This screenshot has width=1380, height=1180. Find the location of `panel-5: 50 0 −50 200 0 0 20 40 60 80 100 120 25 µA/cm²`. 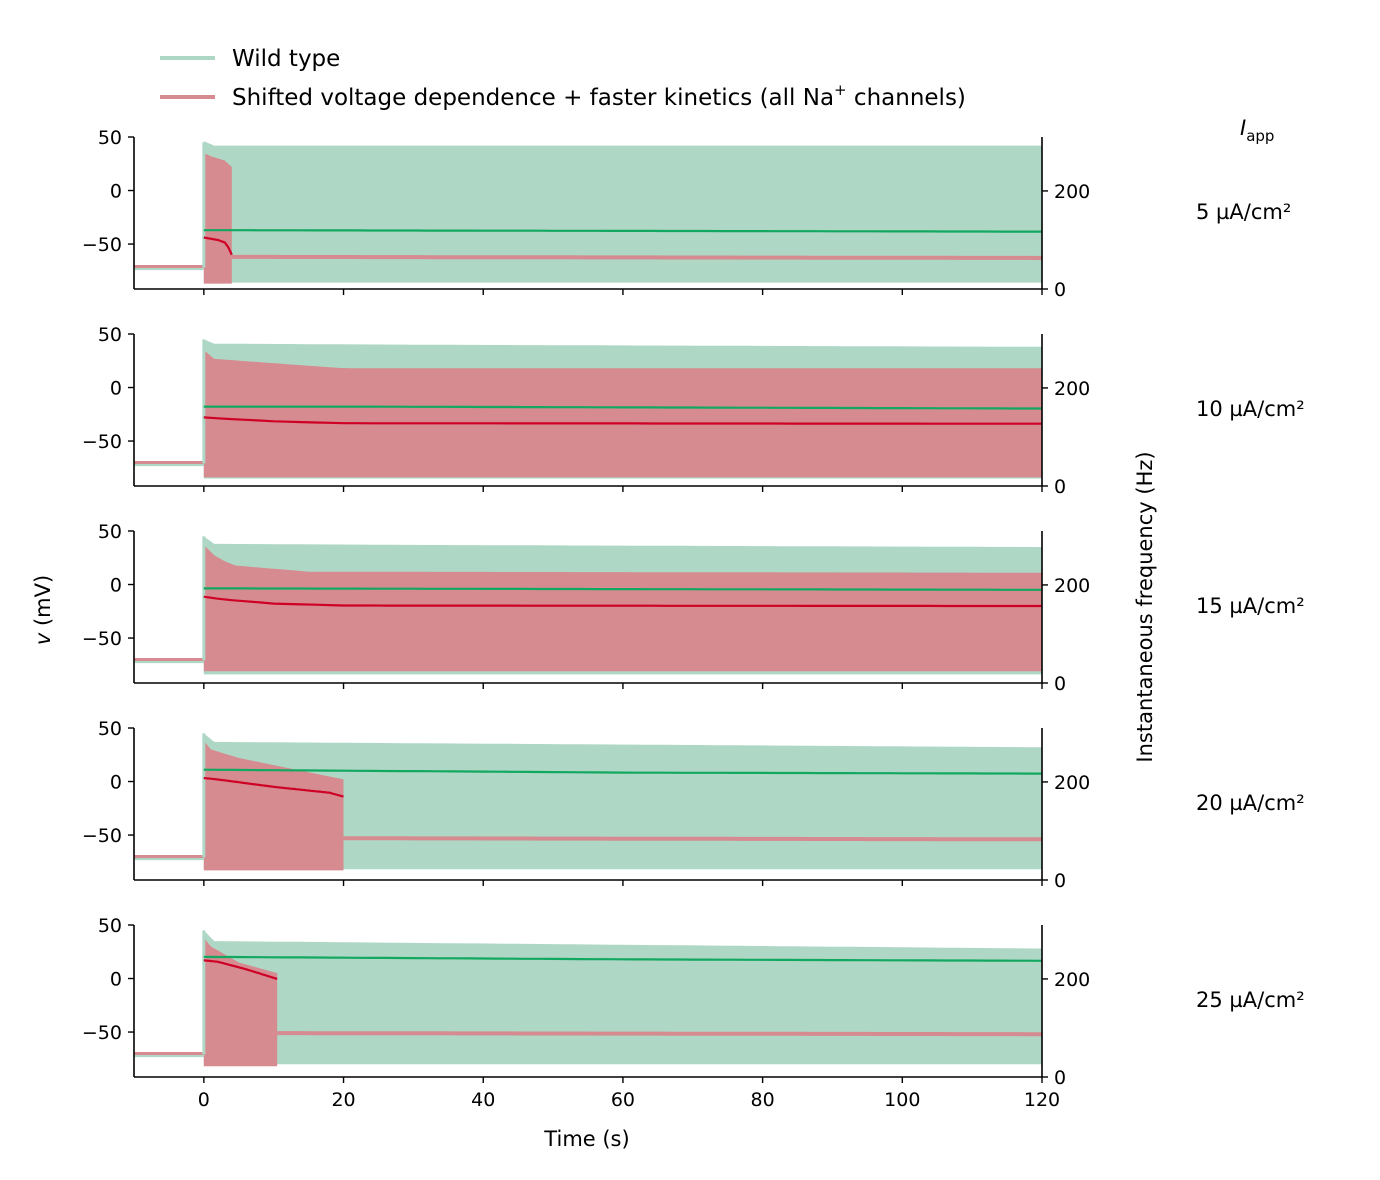

panel-5: 50 0 −50 200 0 0 20 40 60 80 100 120 25 µA/cm² is located at coordinates (693, 1013).